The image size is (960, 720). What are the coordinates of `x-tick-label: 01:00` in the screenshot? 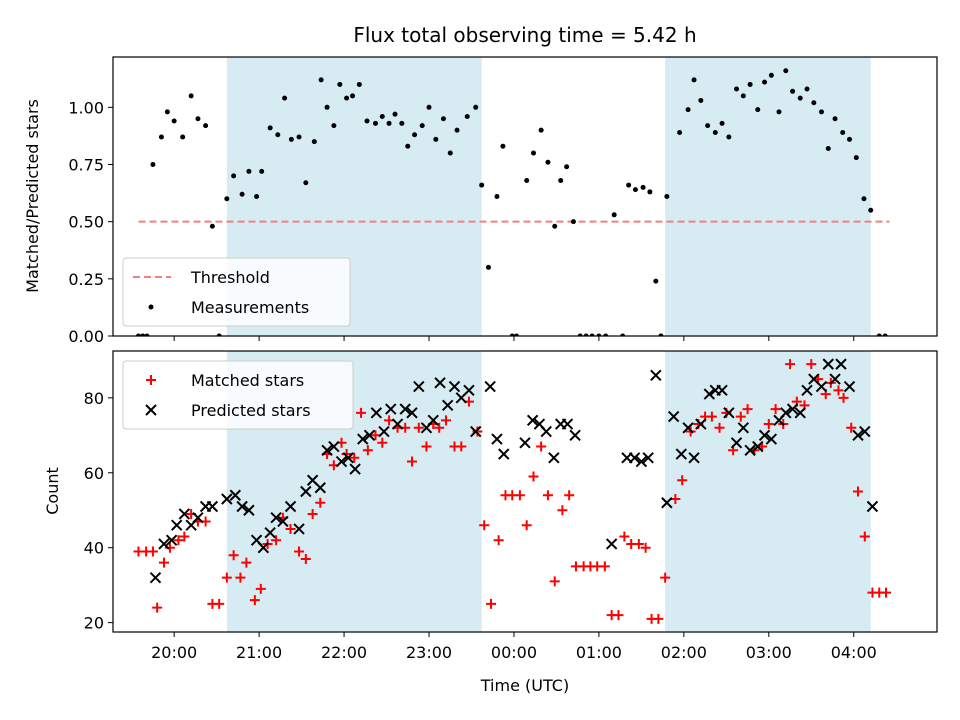 It's located at (599, 652).